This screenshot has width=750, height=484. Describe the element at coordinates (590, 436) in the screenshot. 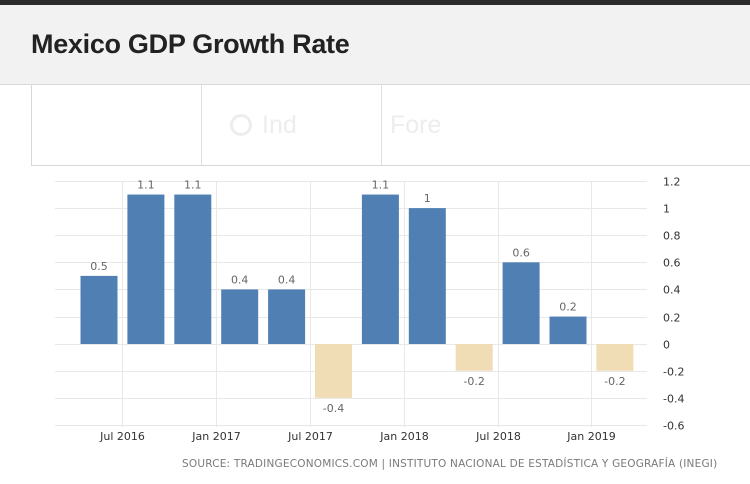

I see `x-tick-label: Jan 2019` at that location.